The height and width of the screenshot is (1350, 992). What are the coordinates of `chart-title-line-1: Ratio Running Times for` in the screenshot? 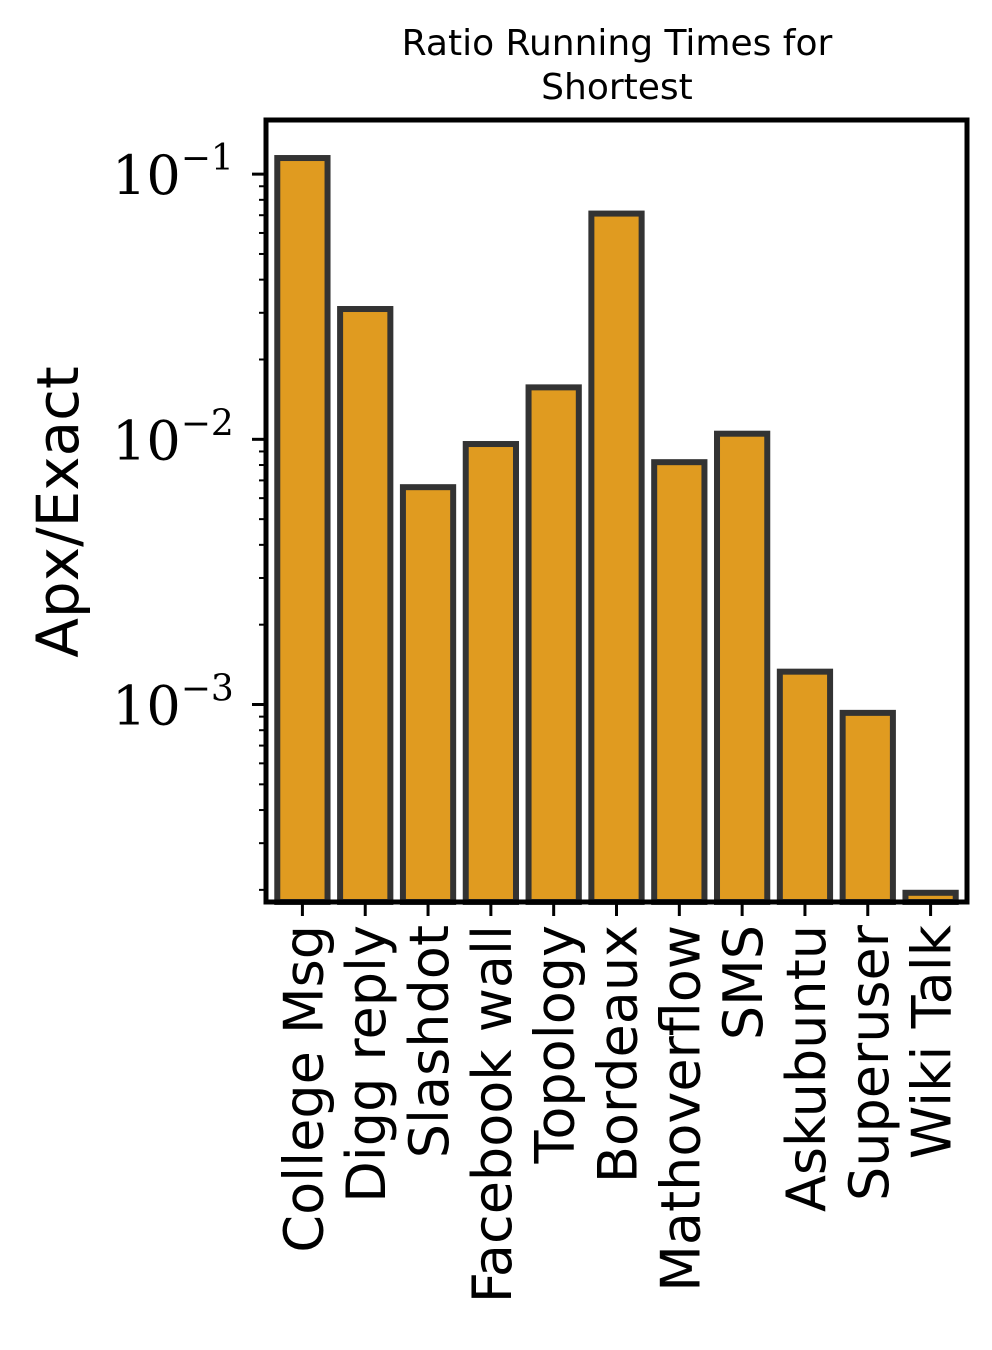 It's located at (617, 43).